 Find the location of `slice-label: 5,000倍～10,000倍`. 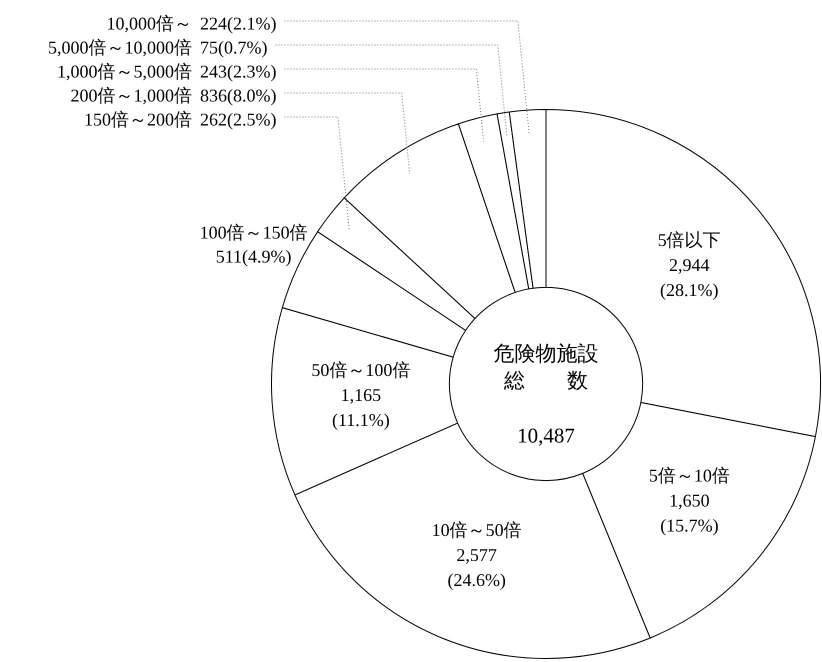

slice-label: 5,000倍～10,000倍 is located at coordinates (120, 48).